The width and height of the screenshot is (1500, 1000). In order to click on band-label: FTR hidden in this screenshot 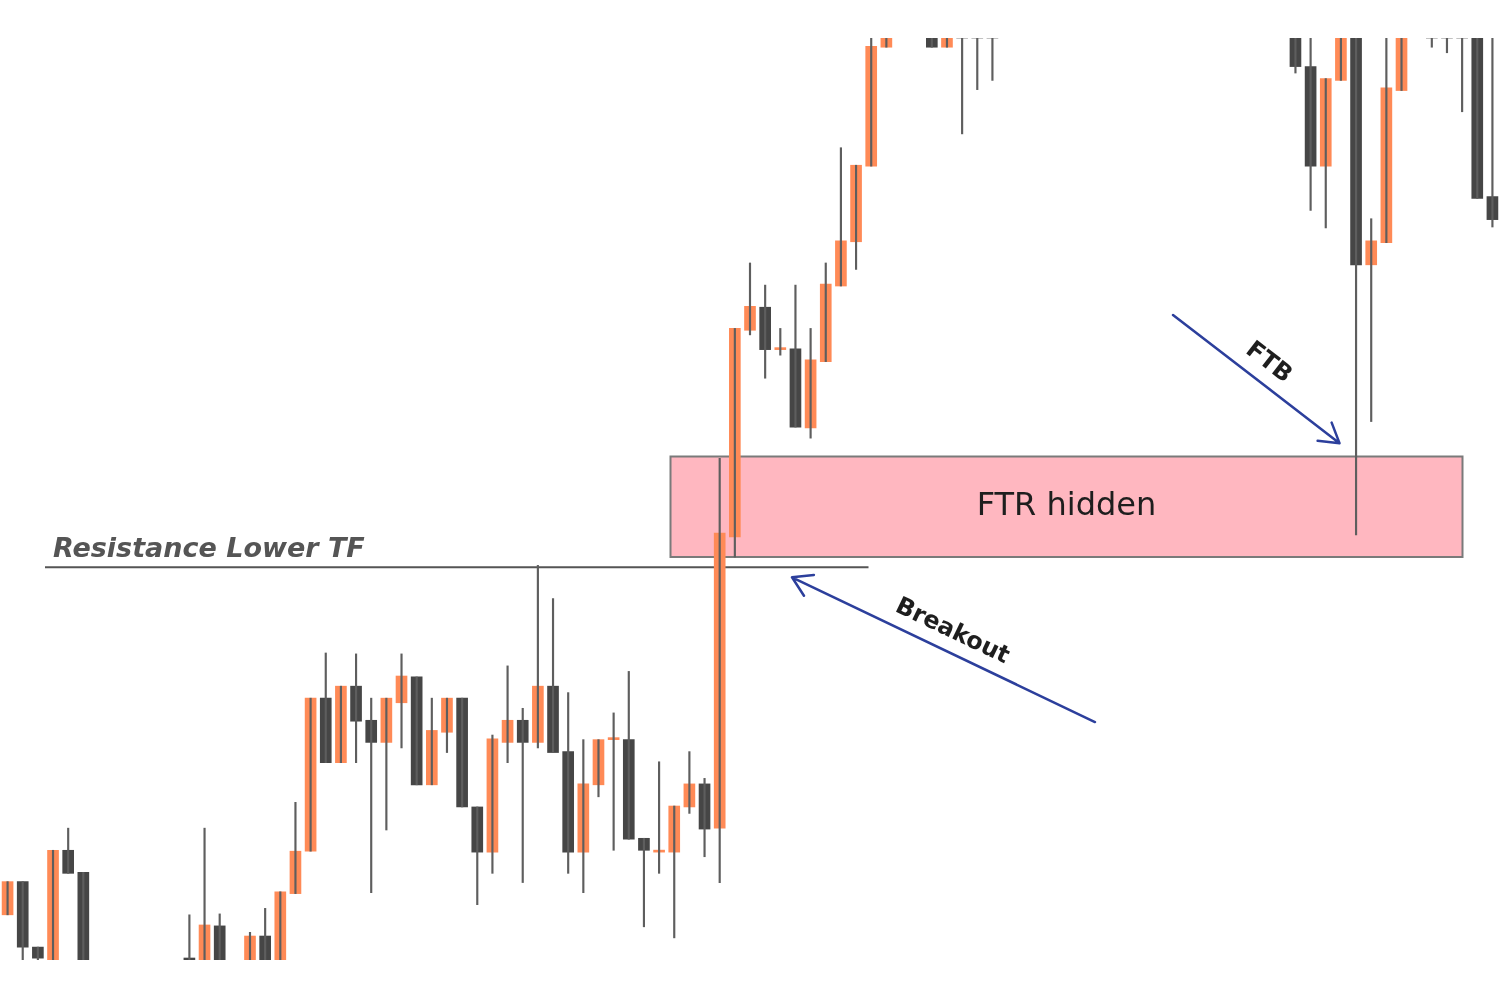, I will do `click(1066, 504)`.